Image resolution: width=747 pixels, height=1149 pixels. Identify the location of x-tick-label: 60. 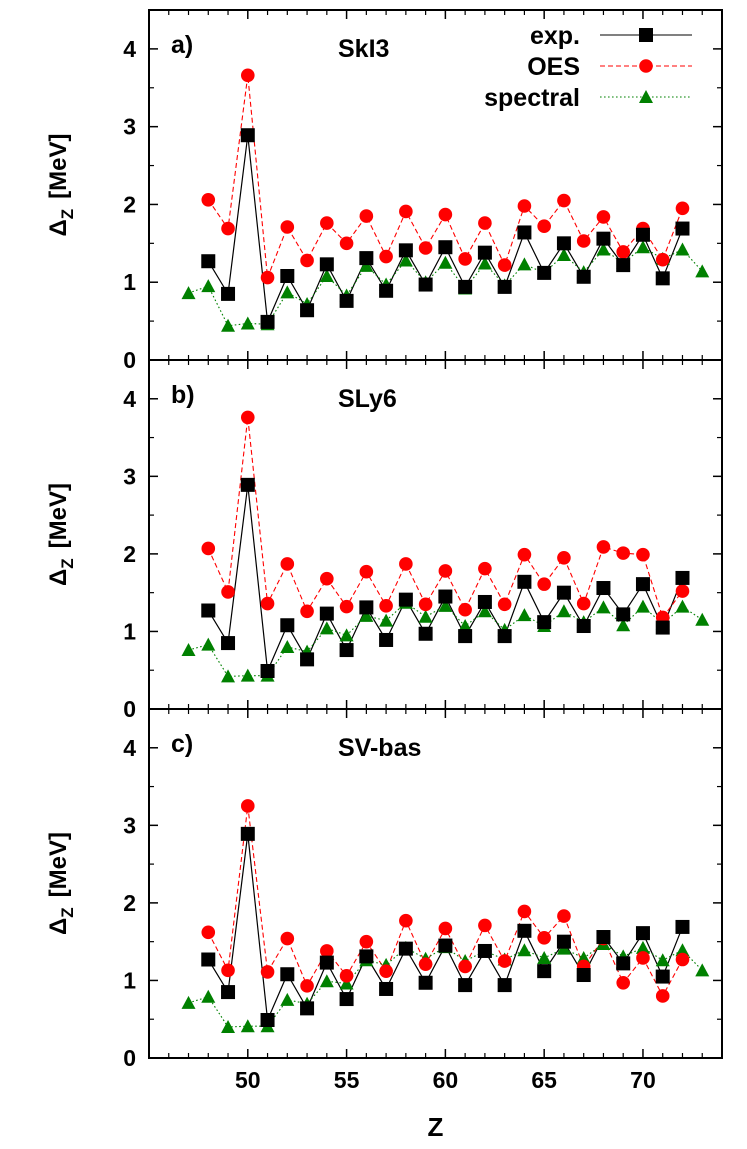
(446, 1080).